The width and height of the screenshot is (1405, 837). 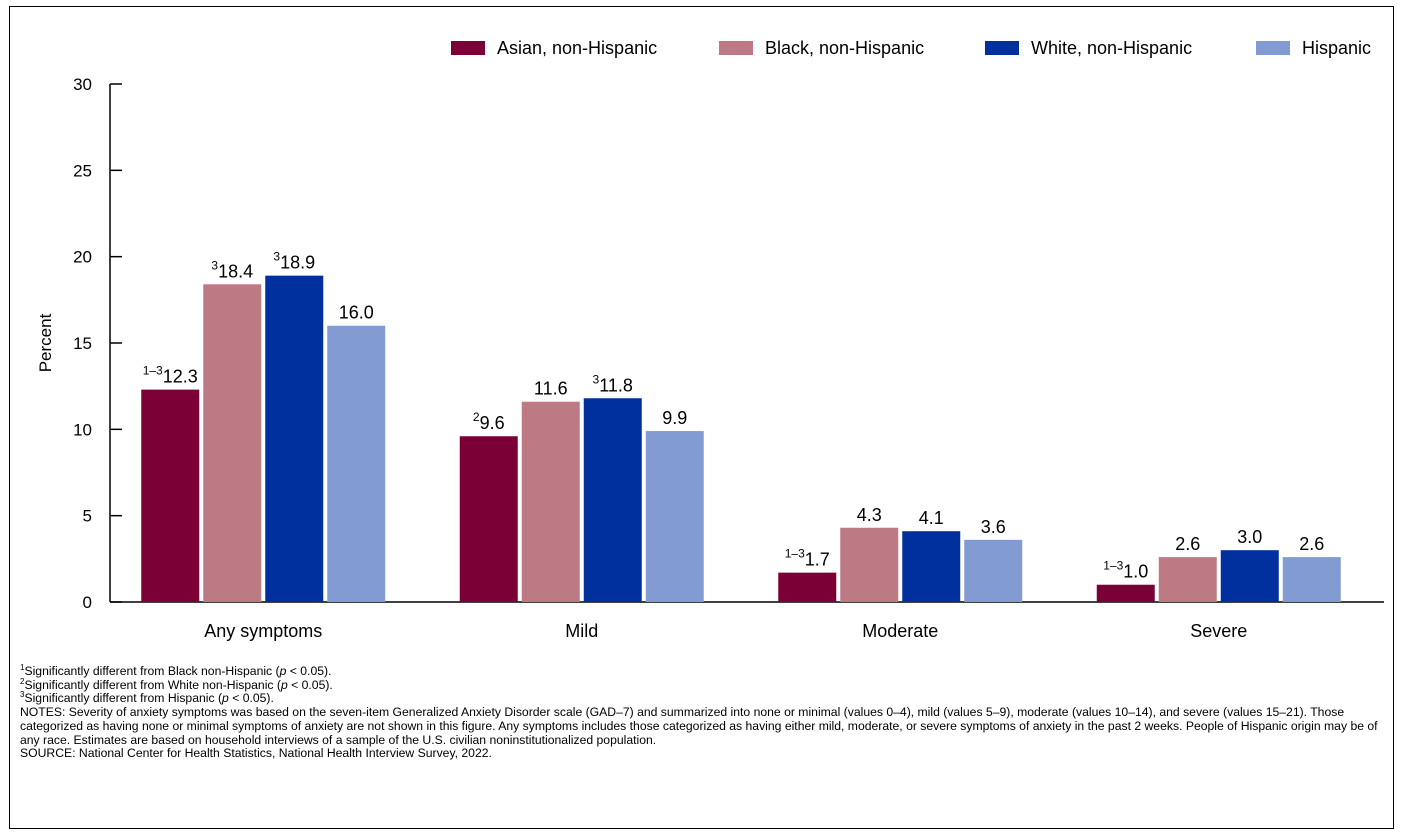 I want to click on data-label: 3.6, so click(x=993, y=527).